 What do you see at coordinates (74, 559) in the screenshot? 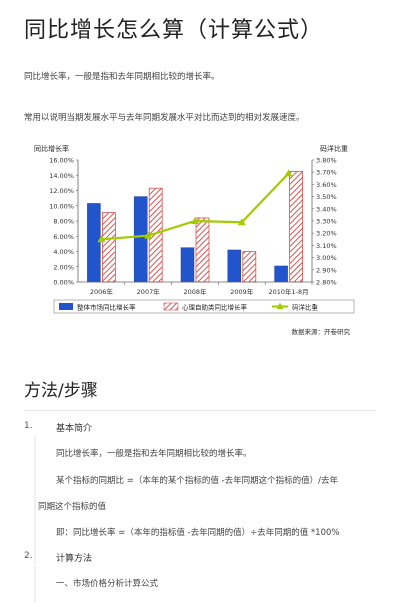
I see `step-2-title: 计算方法` at bounding box center [74, 559].